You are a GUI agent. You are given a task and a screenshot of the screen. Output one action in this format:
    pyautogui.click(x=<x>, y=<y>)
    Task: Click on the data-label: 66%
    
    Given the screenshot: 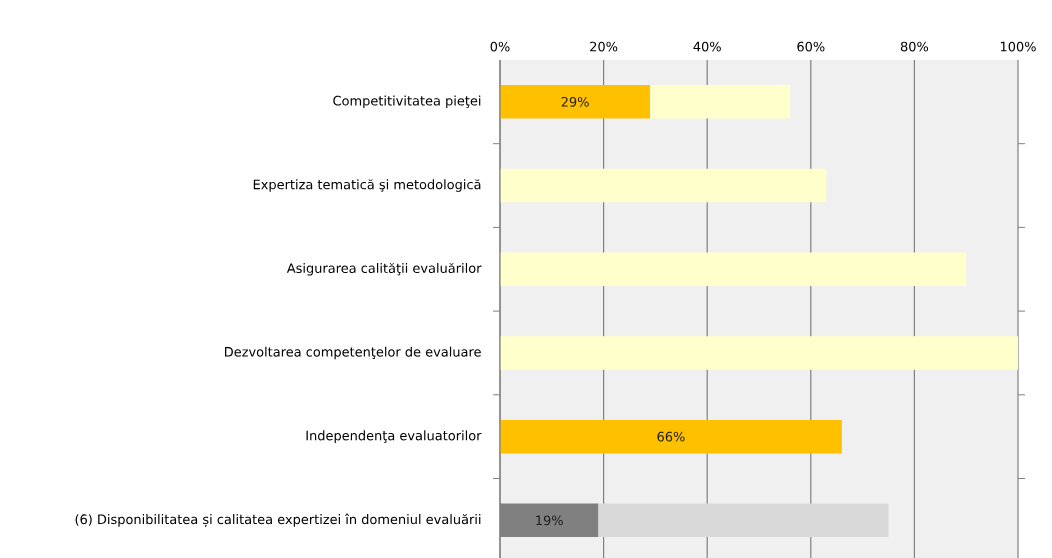 What is the action you would take?
    pyautogui.click(x=671, y=436)
    